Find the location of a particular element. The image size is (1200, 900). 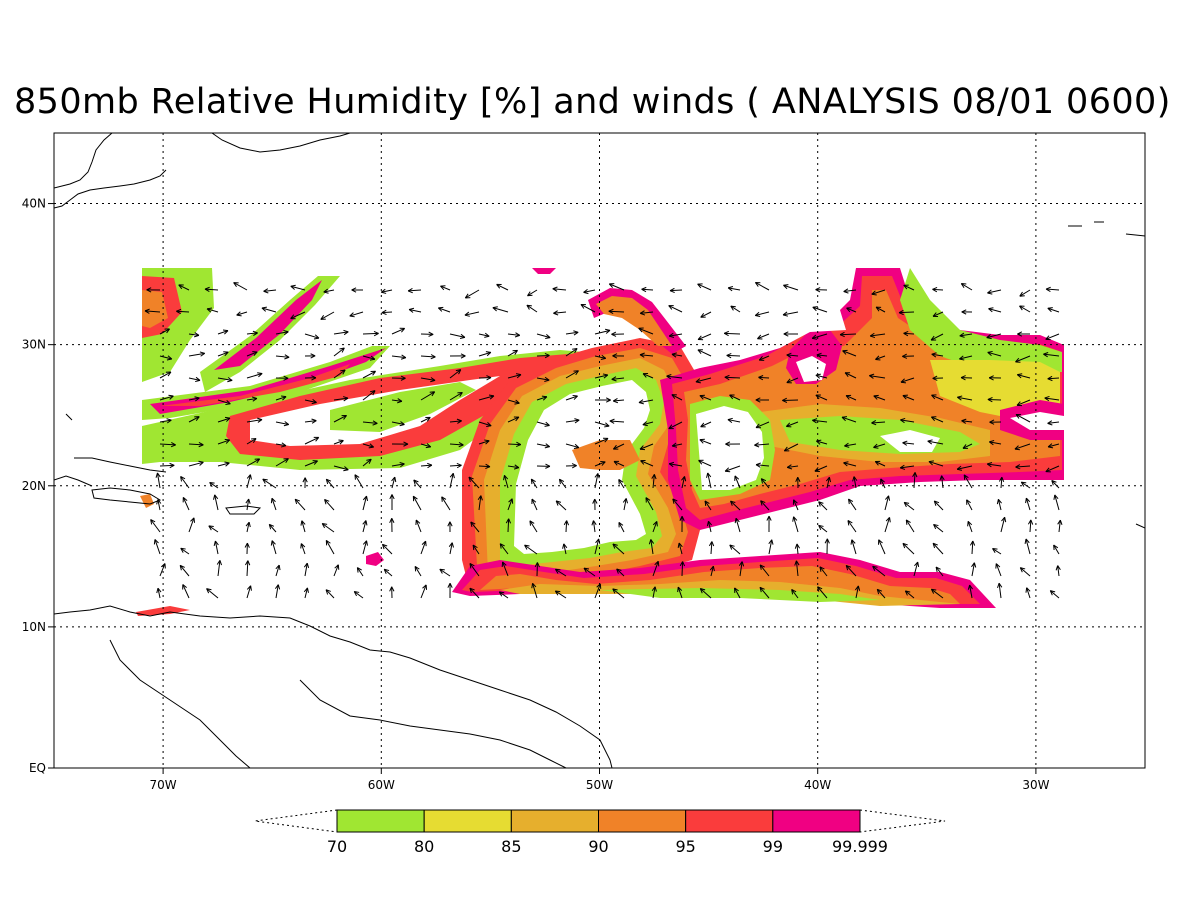

colorbar-left-extension is located at coordinates (296, 821).